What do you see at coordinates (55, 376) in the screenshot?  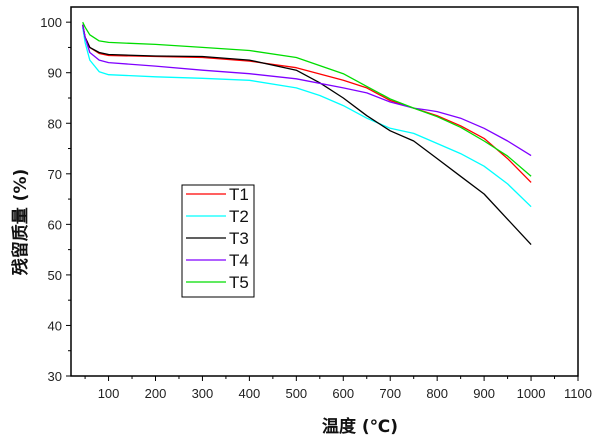 I see `y-tick-label: 30` at bounding box center [55, 376].